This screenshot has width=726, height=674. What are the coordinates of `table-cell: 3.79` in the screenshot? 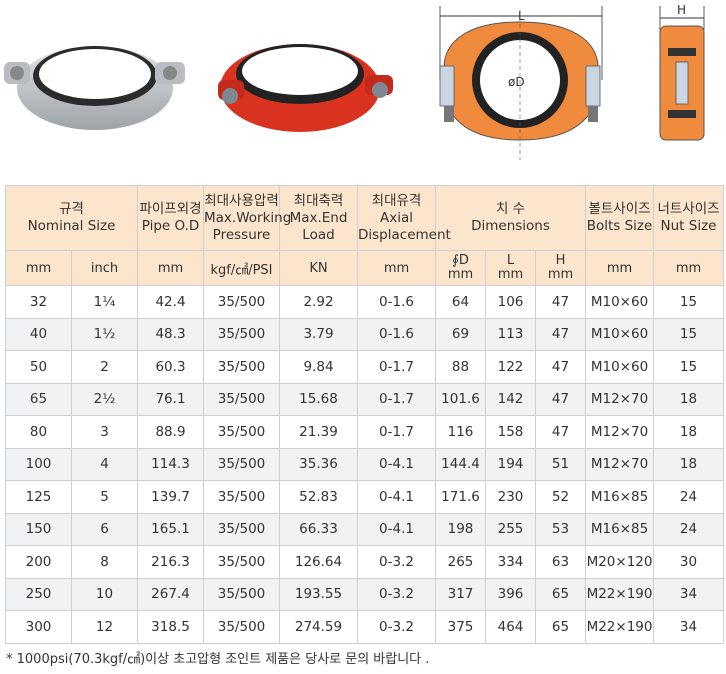 It's located at (318, 334).